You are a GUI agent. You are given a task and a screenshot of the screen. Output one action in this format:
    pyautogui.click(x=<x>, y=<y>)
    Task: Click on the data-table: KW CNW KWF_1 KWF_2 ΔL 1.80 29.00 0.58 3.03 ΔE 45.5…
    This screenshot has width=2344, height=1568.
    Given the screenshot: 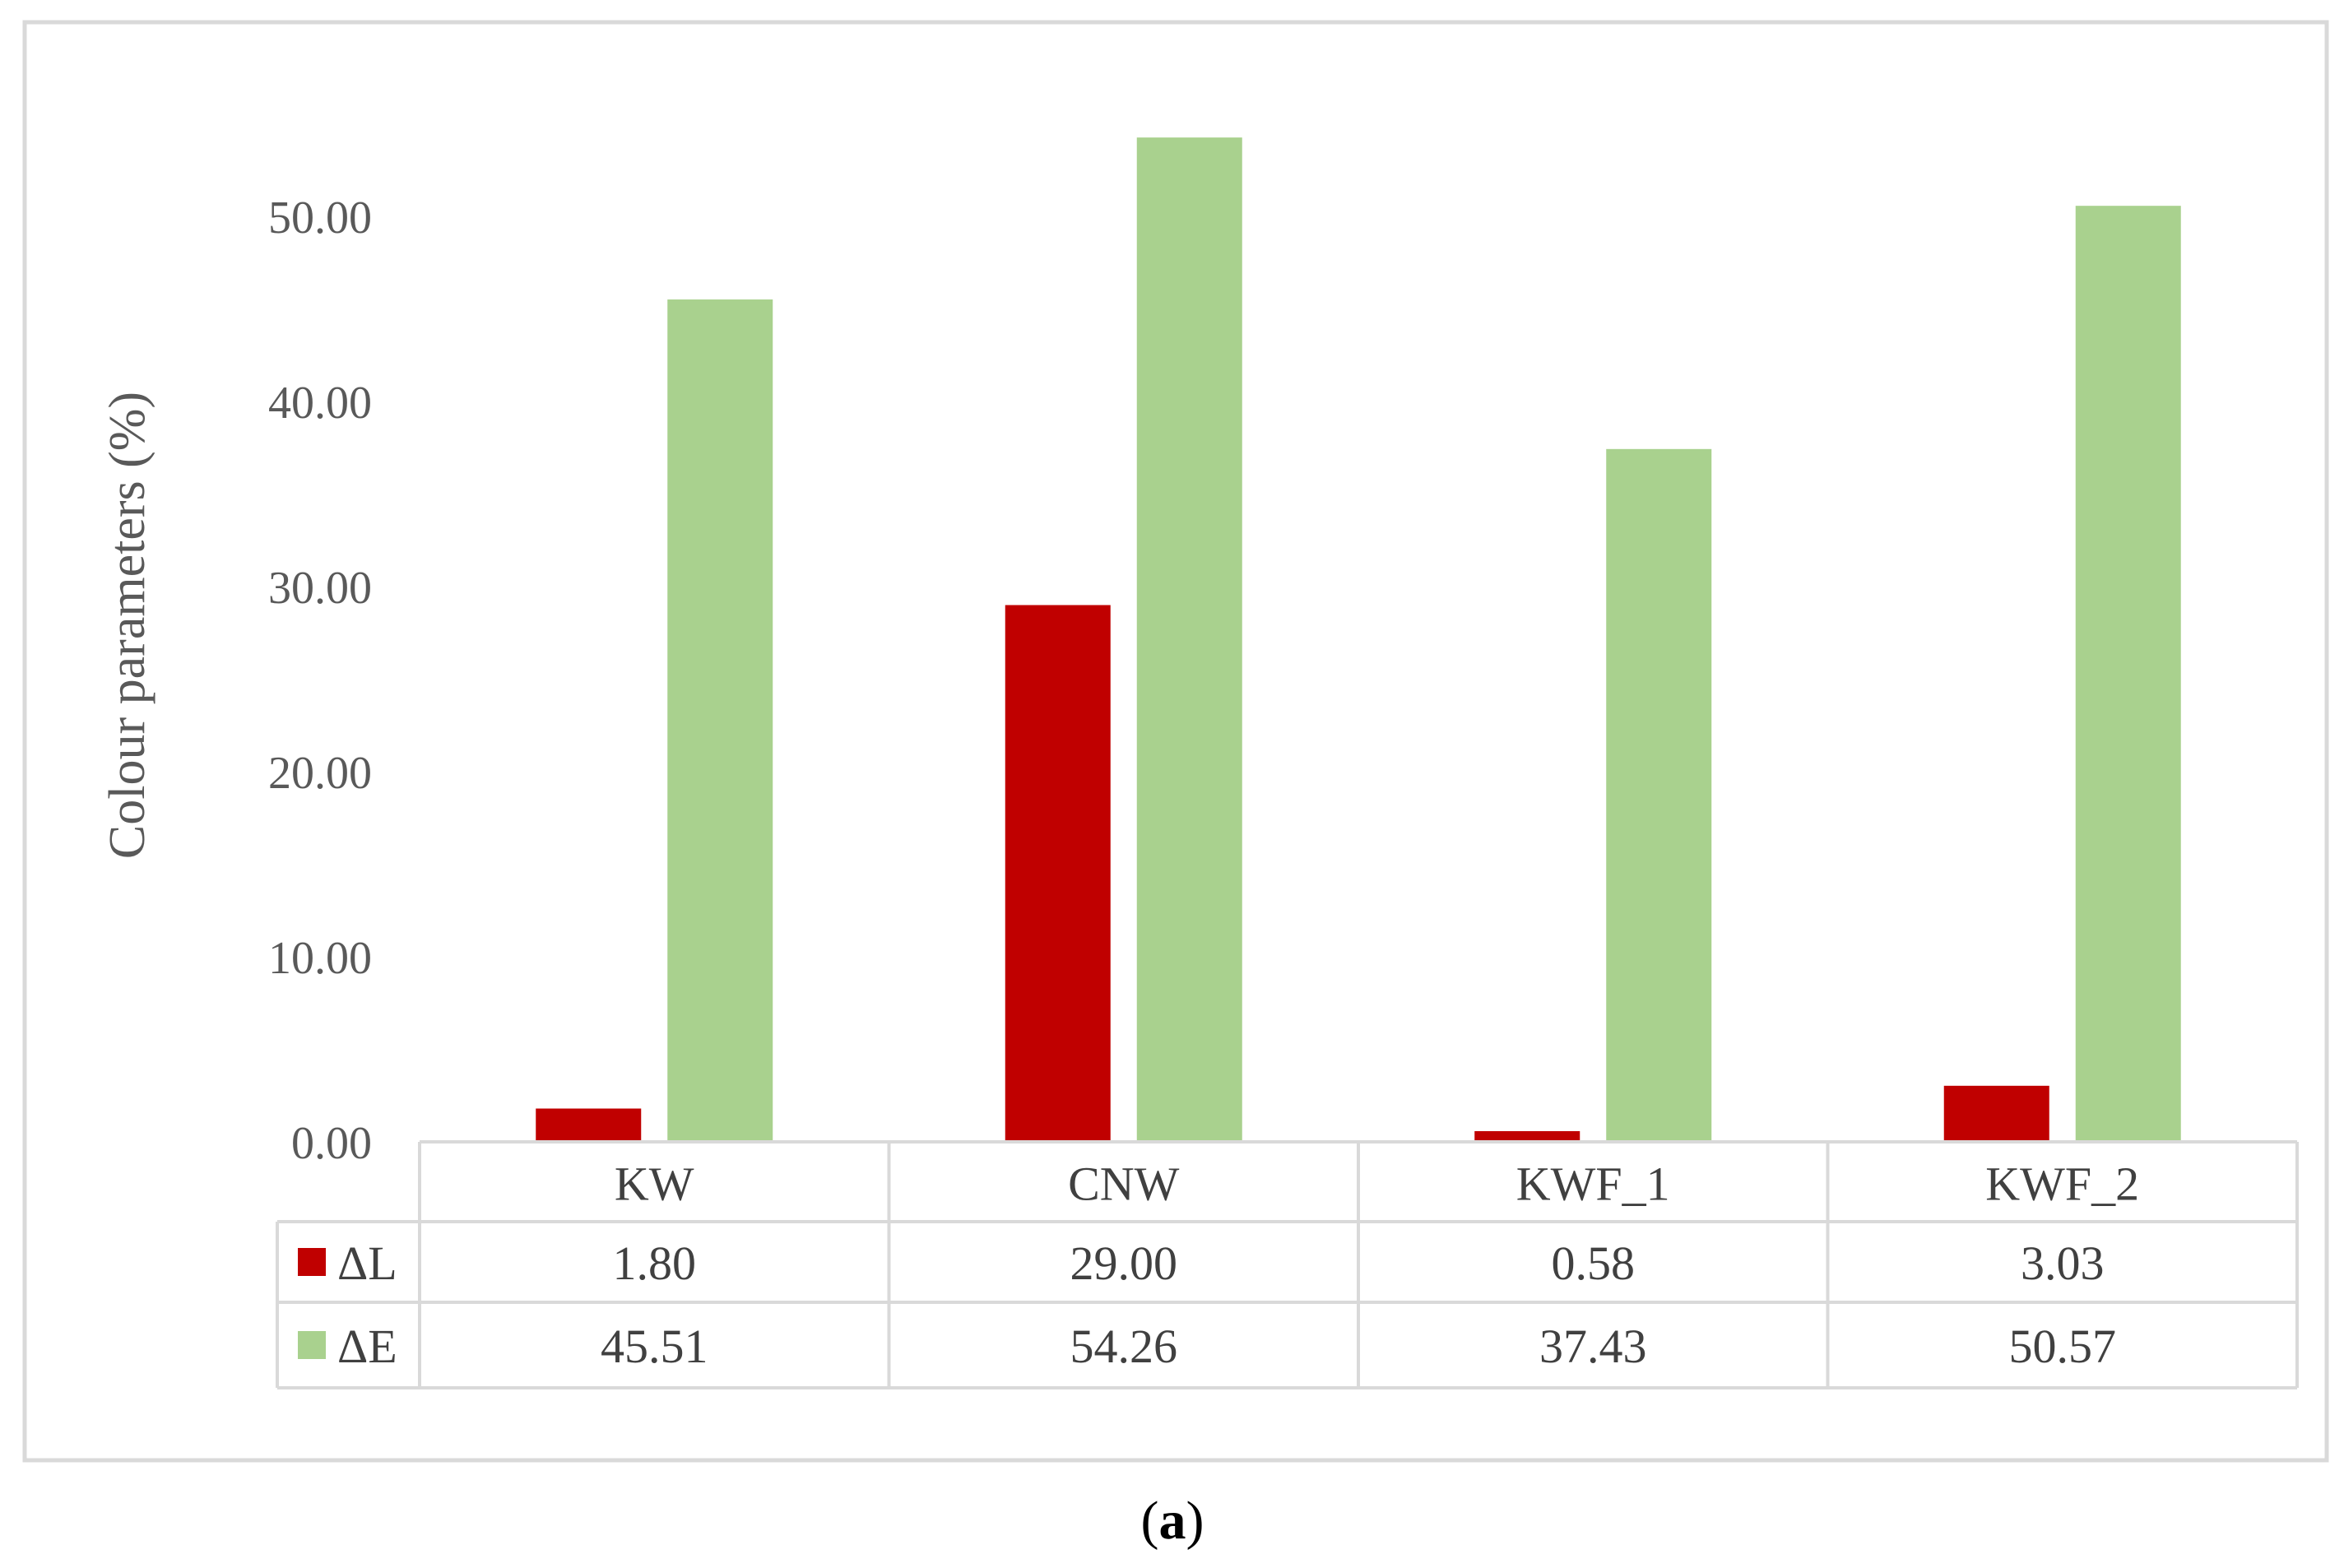 What is the action you would take?
    pyautogui.click(x=1287, y=1264)
    